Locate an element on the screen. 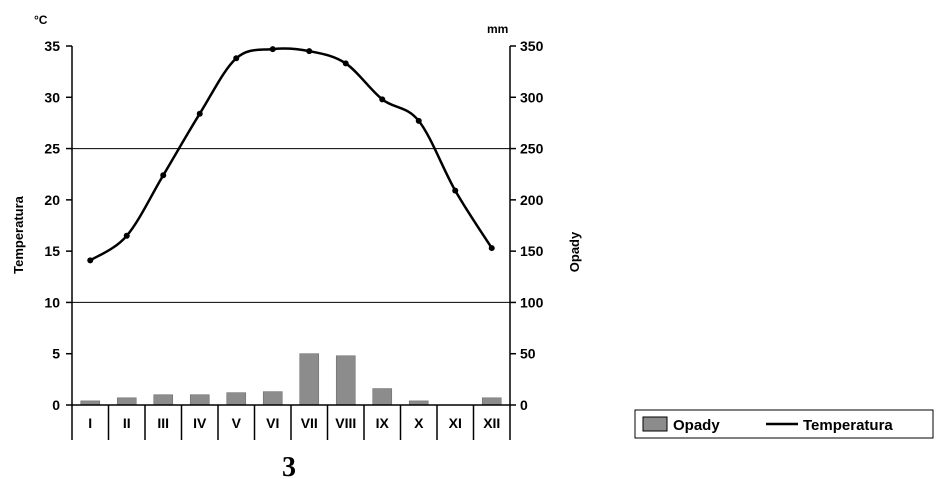 The image size is (936, 479). figure-number: 3 is located at coordinates (289, 465).